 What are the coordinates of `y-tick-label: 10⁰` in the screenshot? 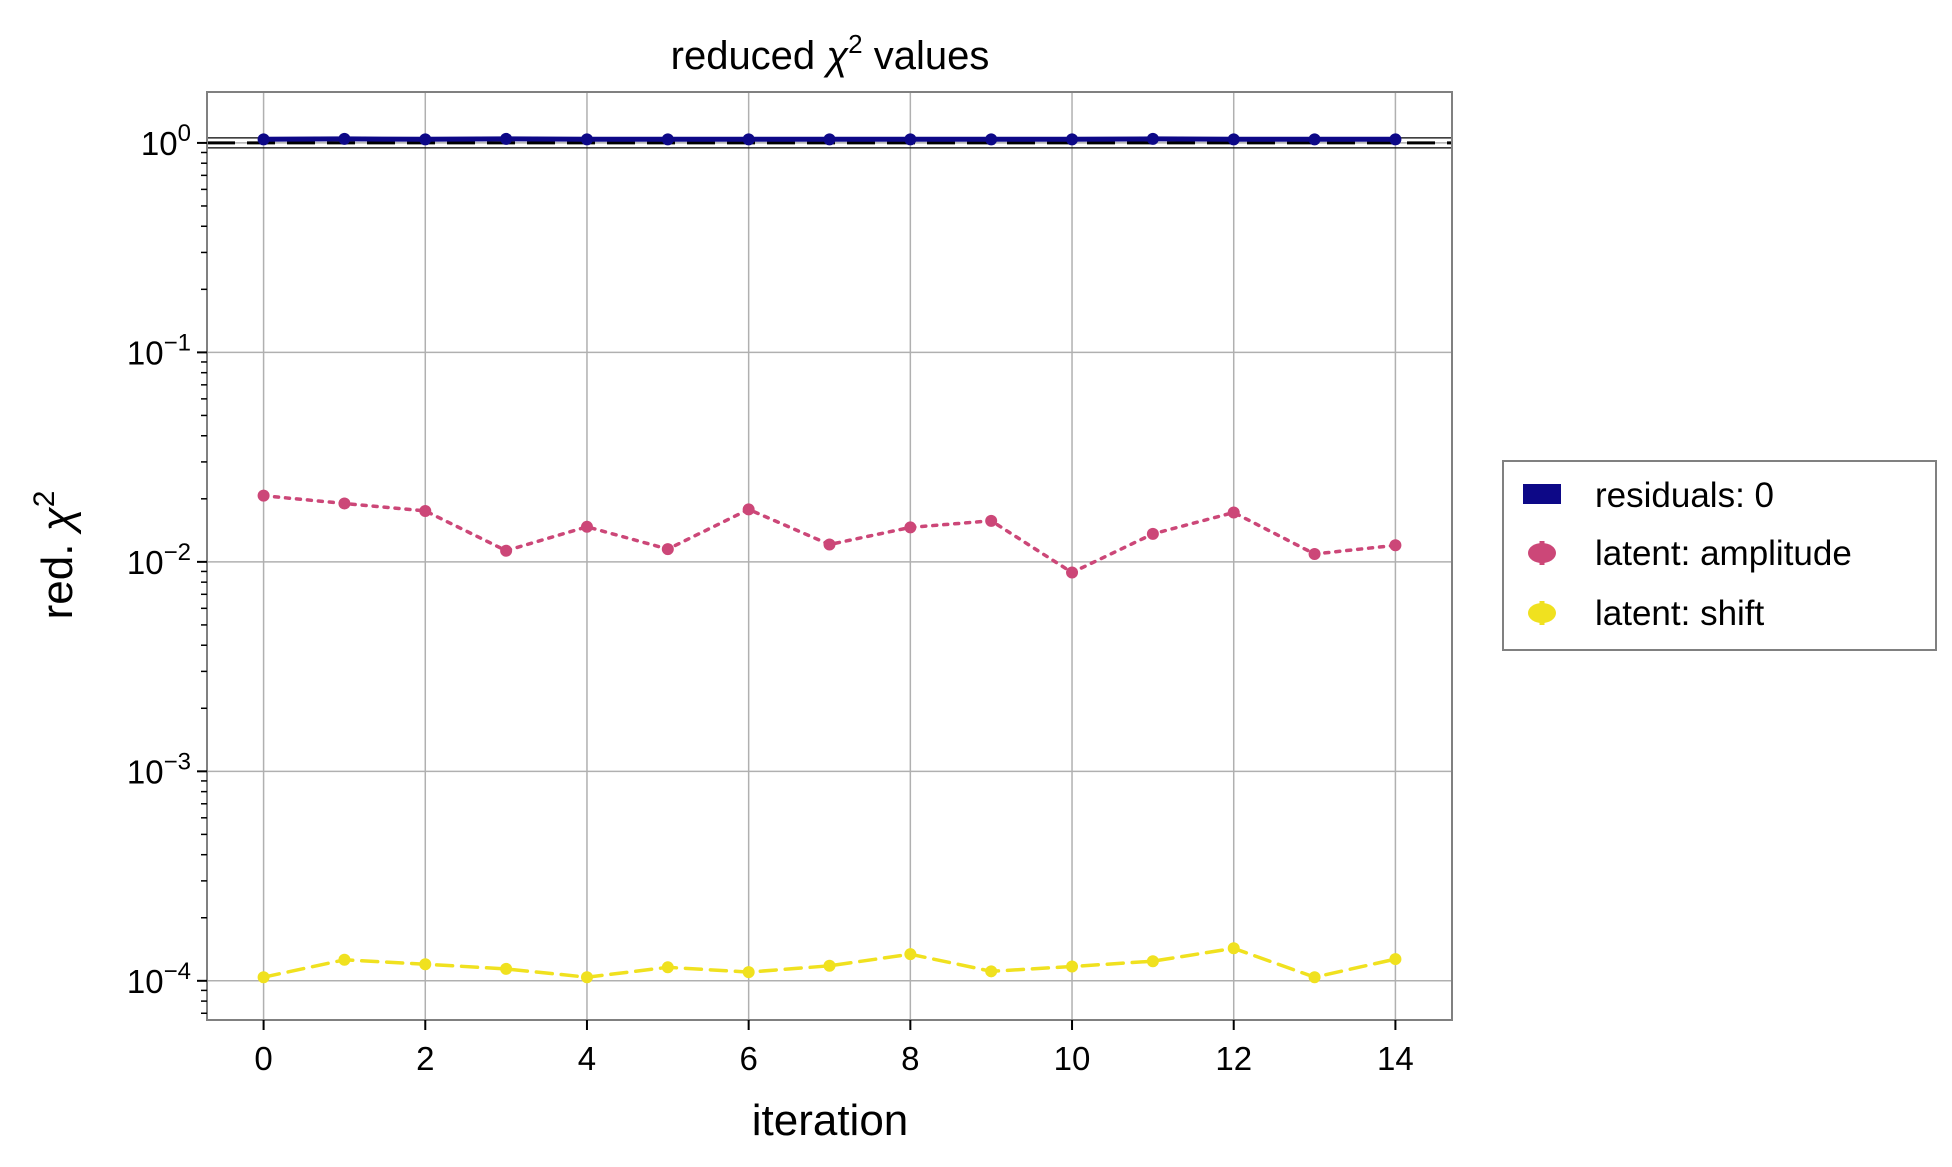 It's located at (166, 141).